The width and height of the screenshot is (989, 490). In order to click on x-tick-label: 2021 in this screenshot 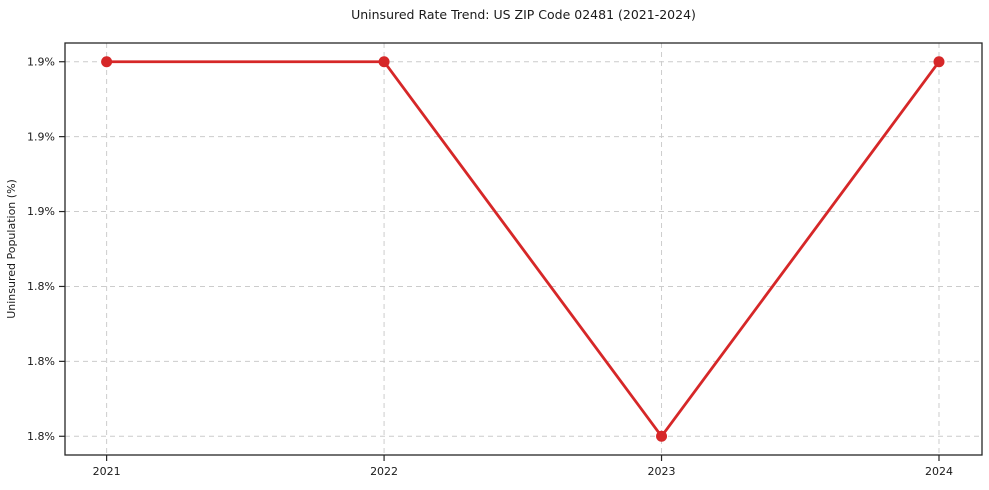, I will do `click(107, 471)`.